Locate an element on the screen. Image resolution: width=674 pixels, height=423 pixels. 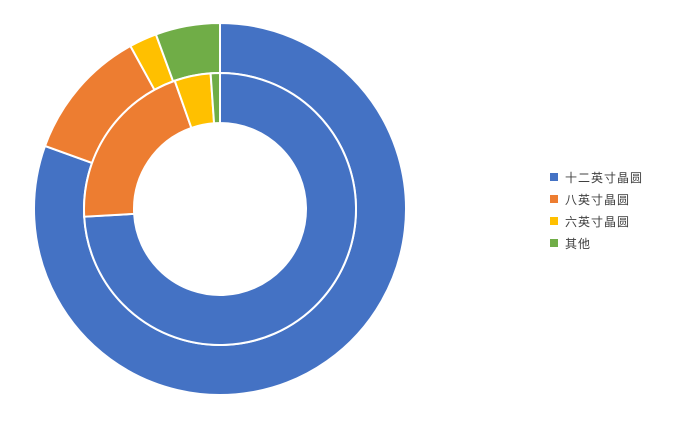
legend-label: 八英寸晶圆 is located at coordinates (598, 199).